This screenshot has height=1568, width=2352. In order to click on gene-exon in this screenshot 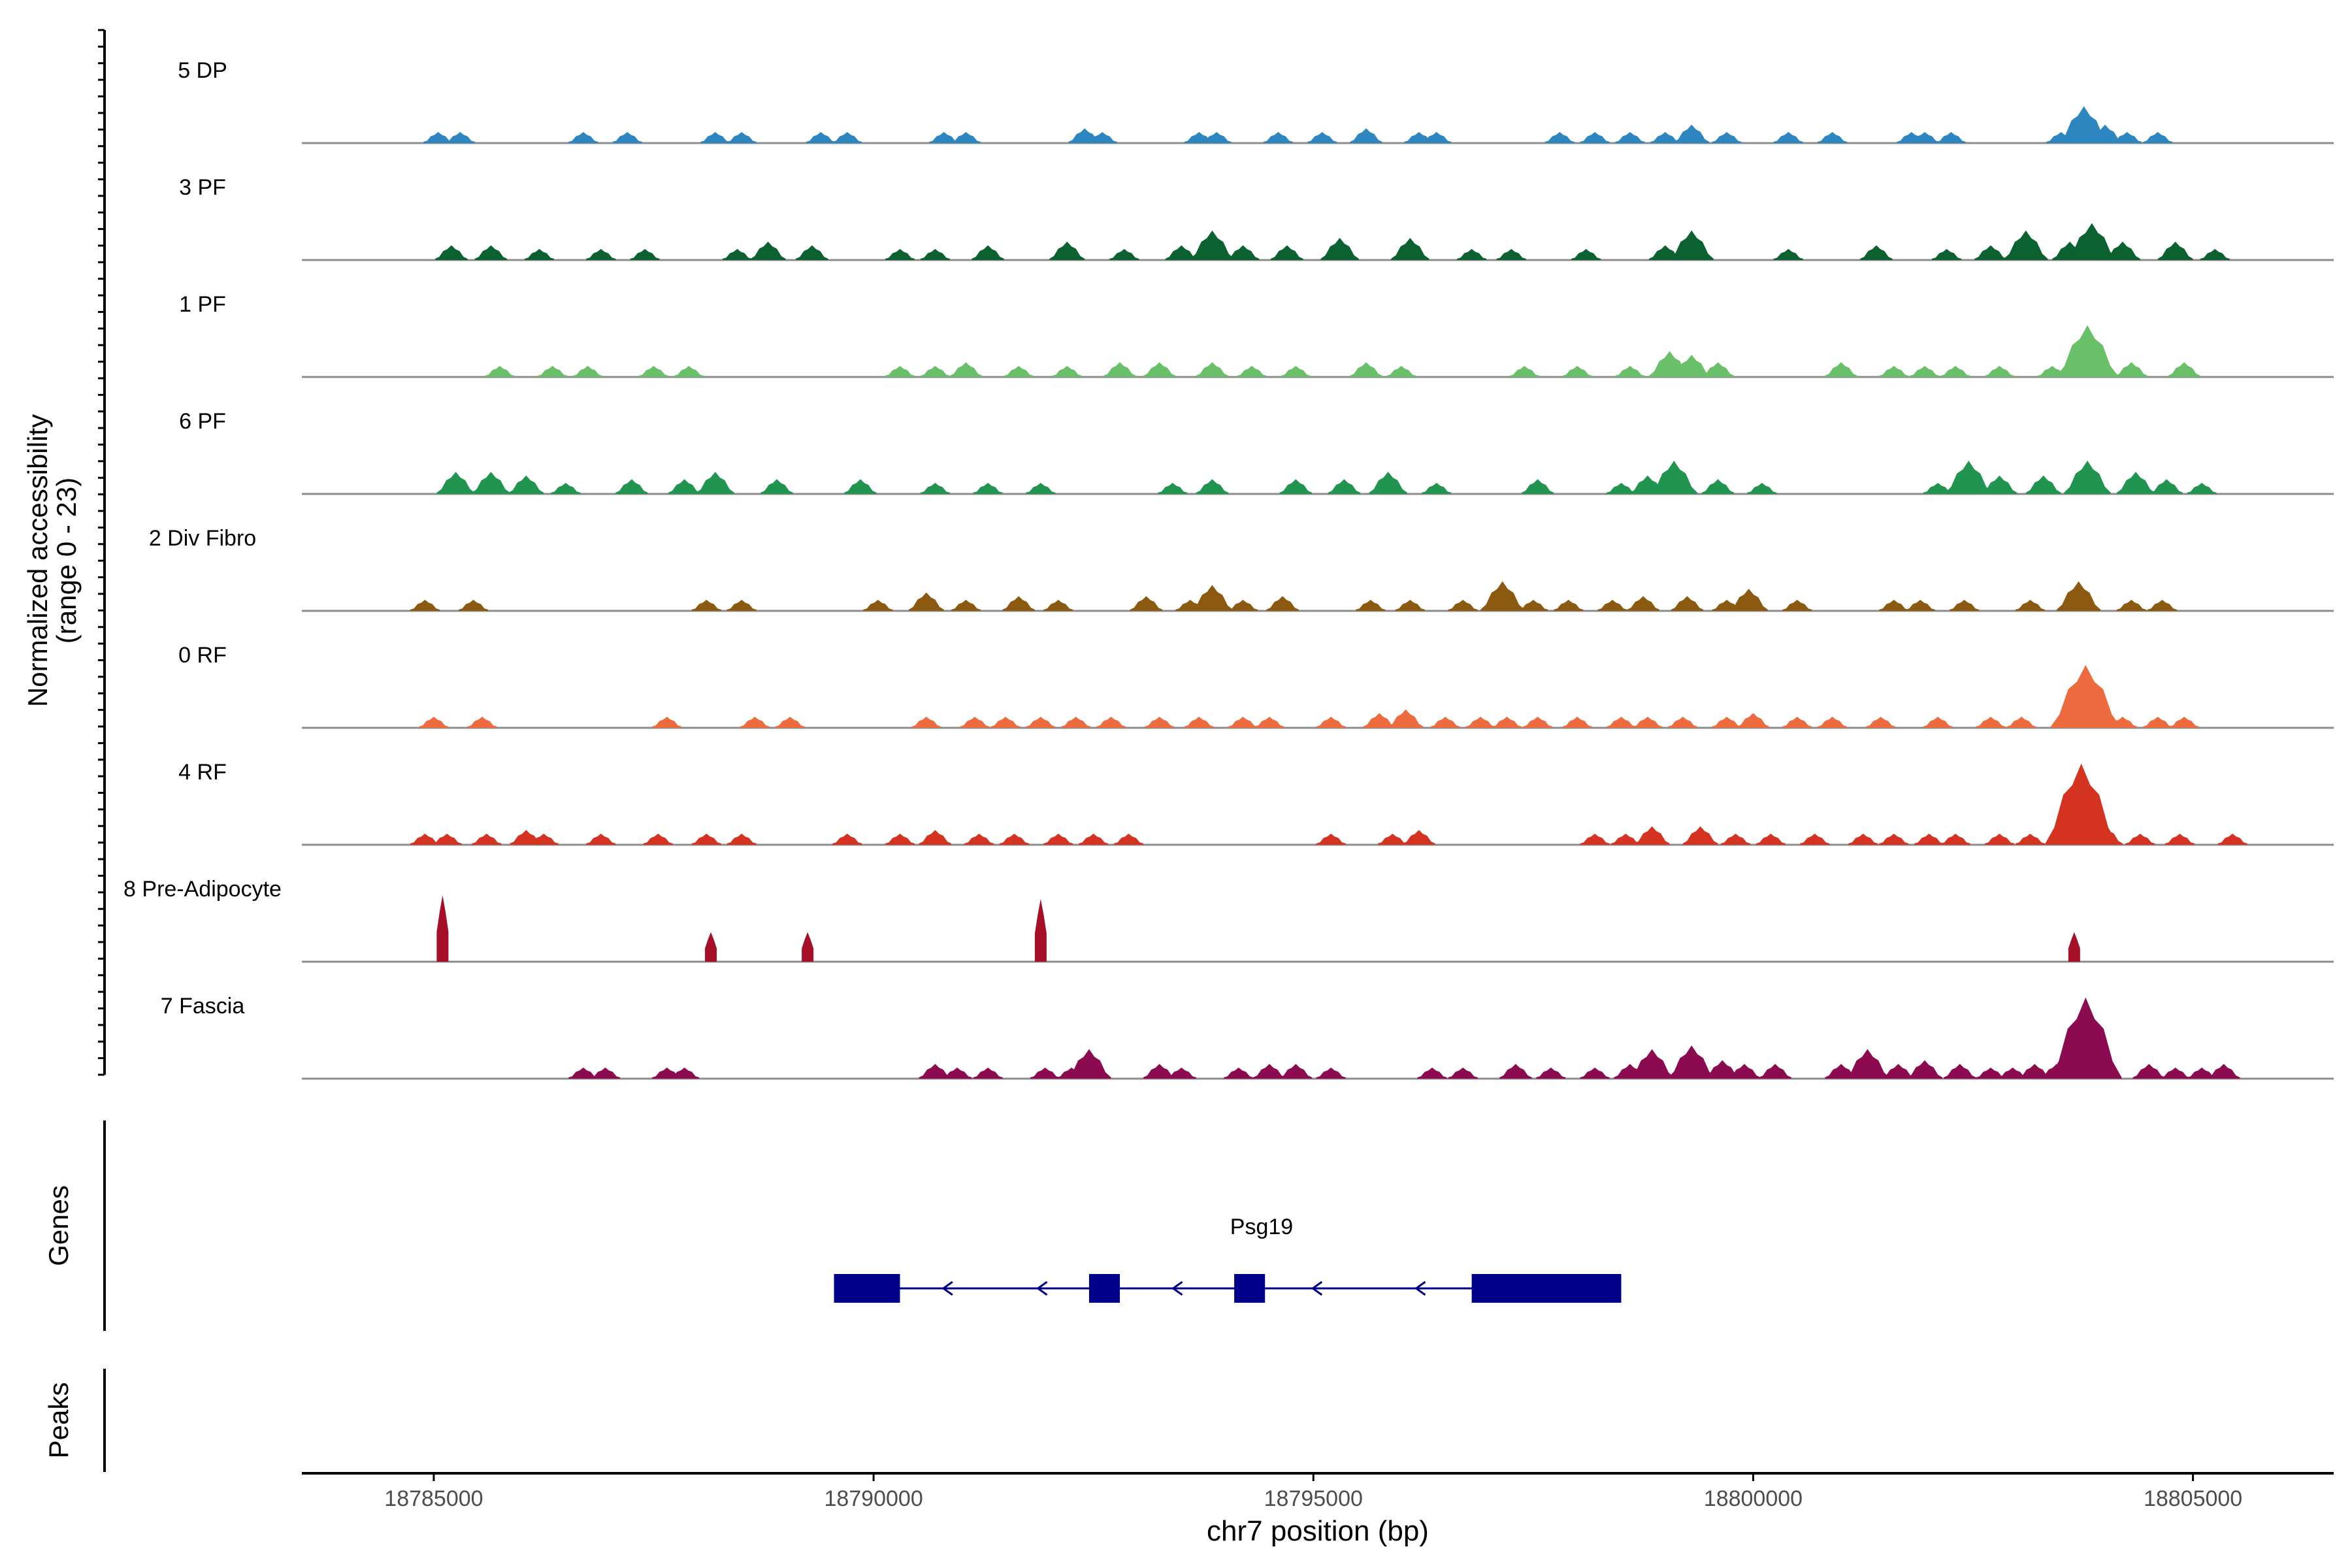, I will do `click(1546, 1288)`.